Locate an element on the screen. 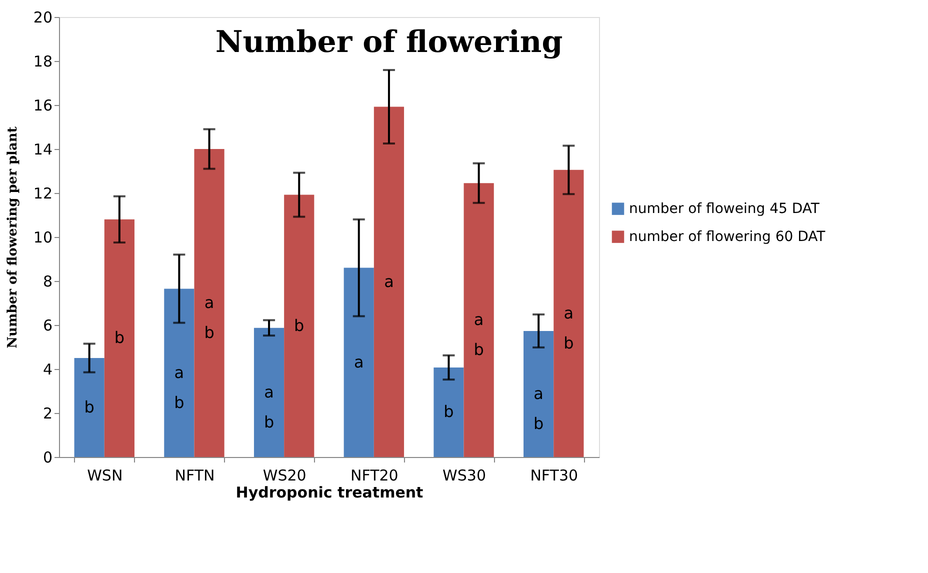 This screenshot has width=928, height=573. y-tick-label: 2 is located at coordinates (47, 413).